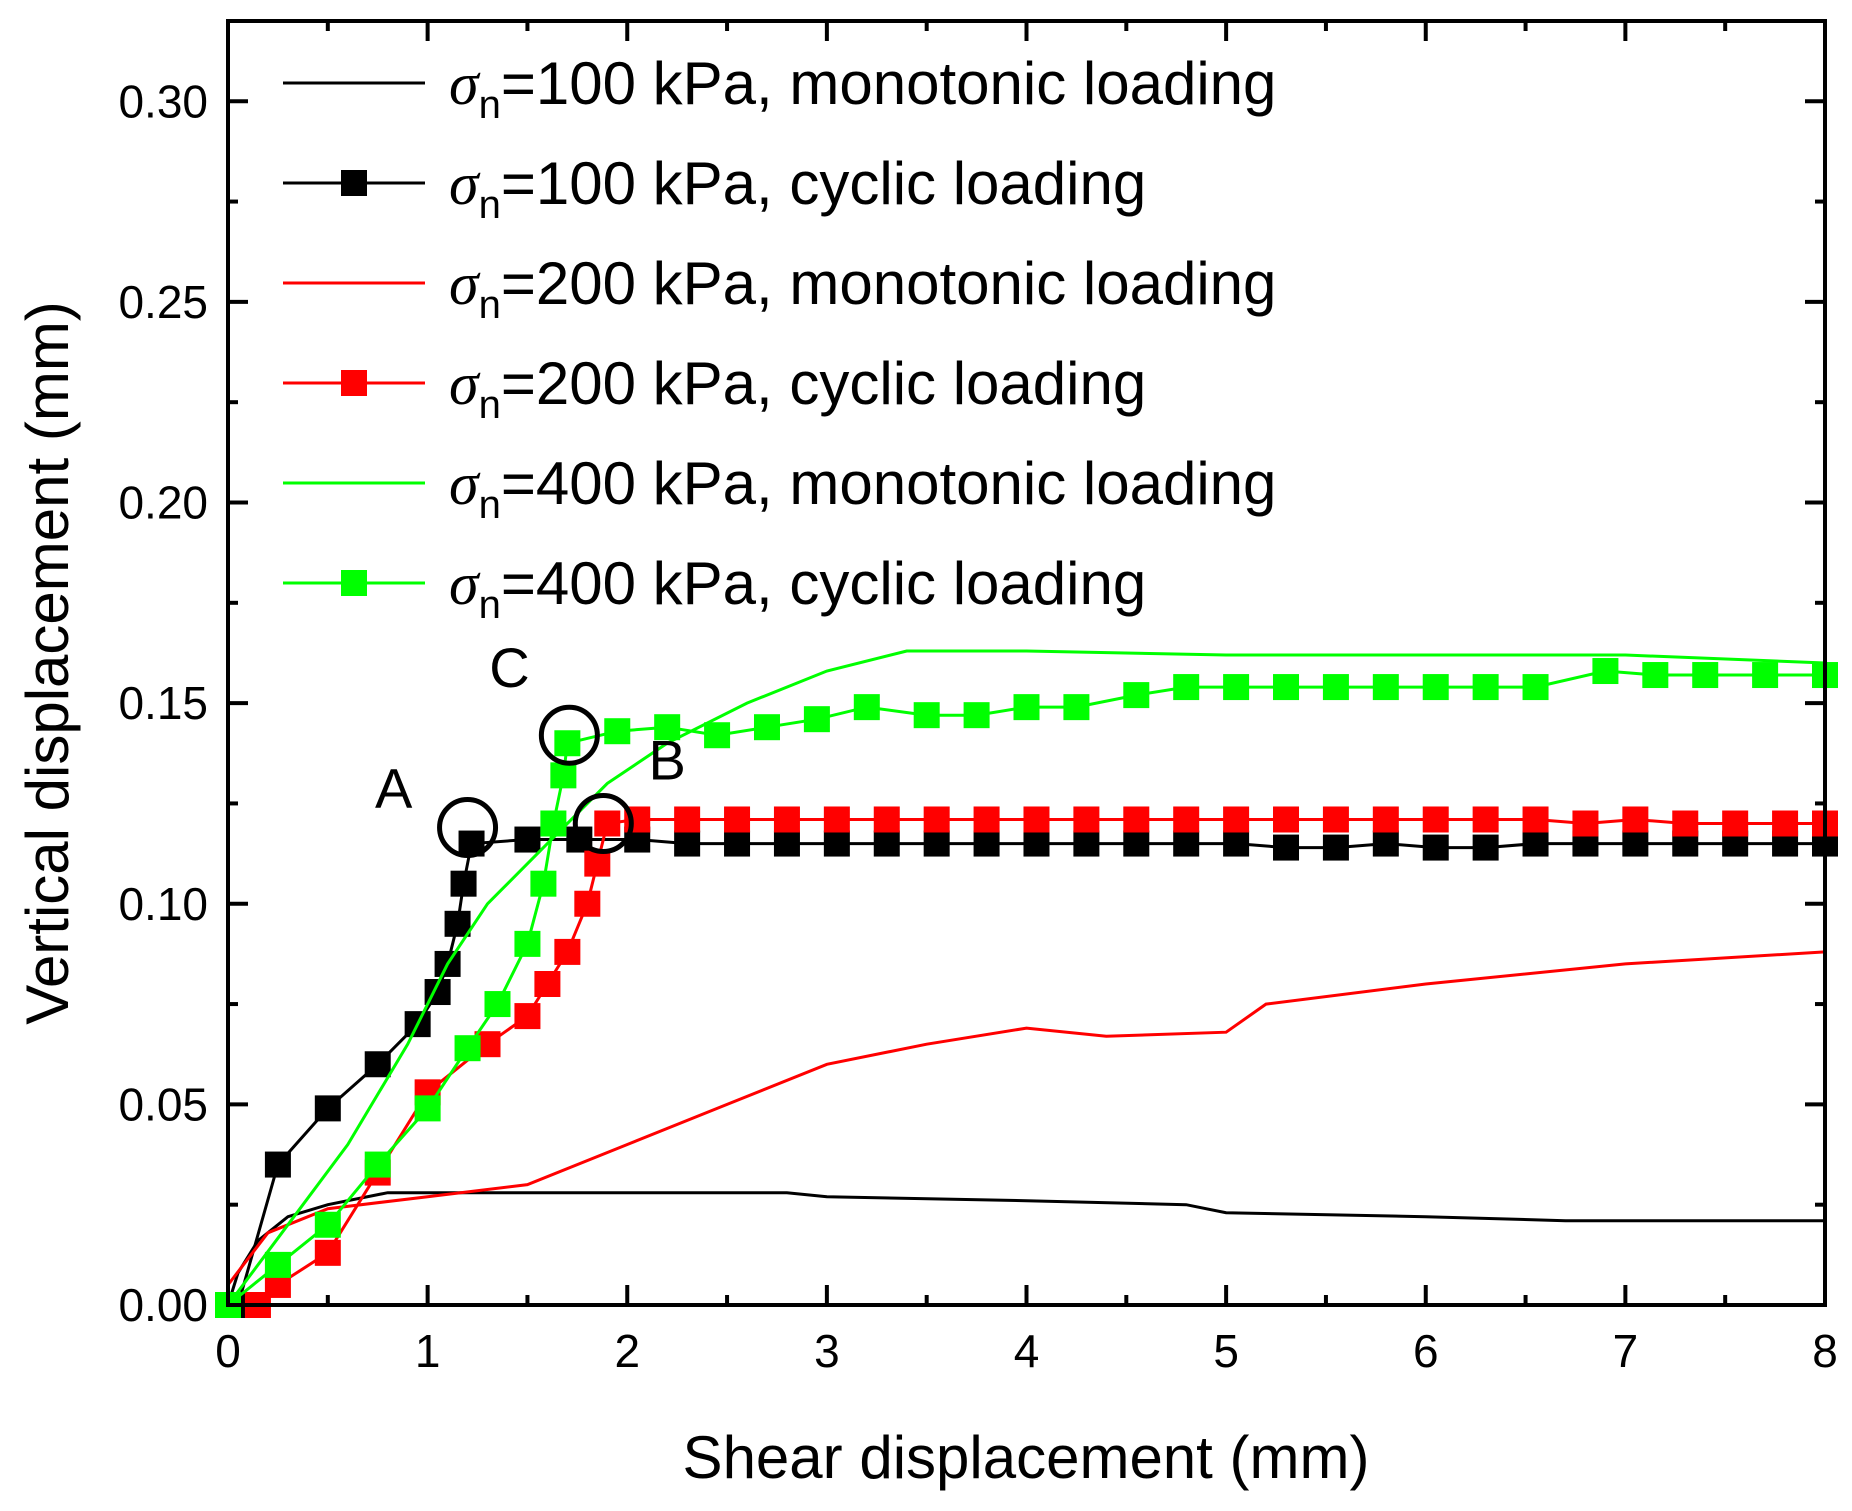 The width and height of the screenshot is (1852, 1511). Describe the element at coordinates (666, 759) in the screenshot. I see `annotation-label: B` at that location.